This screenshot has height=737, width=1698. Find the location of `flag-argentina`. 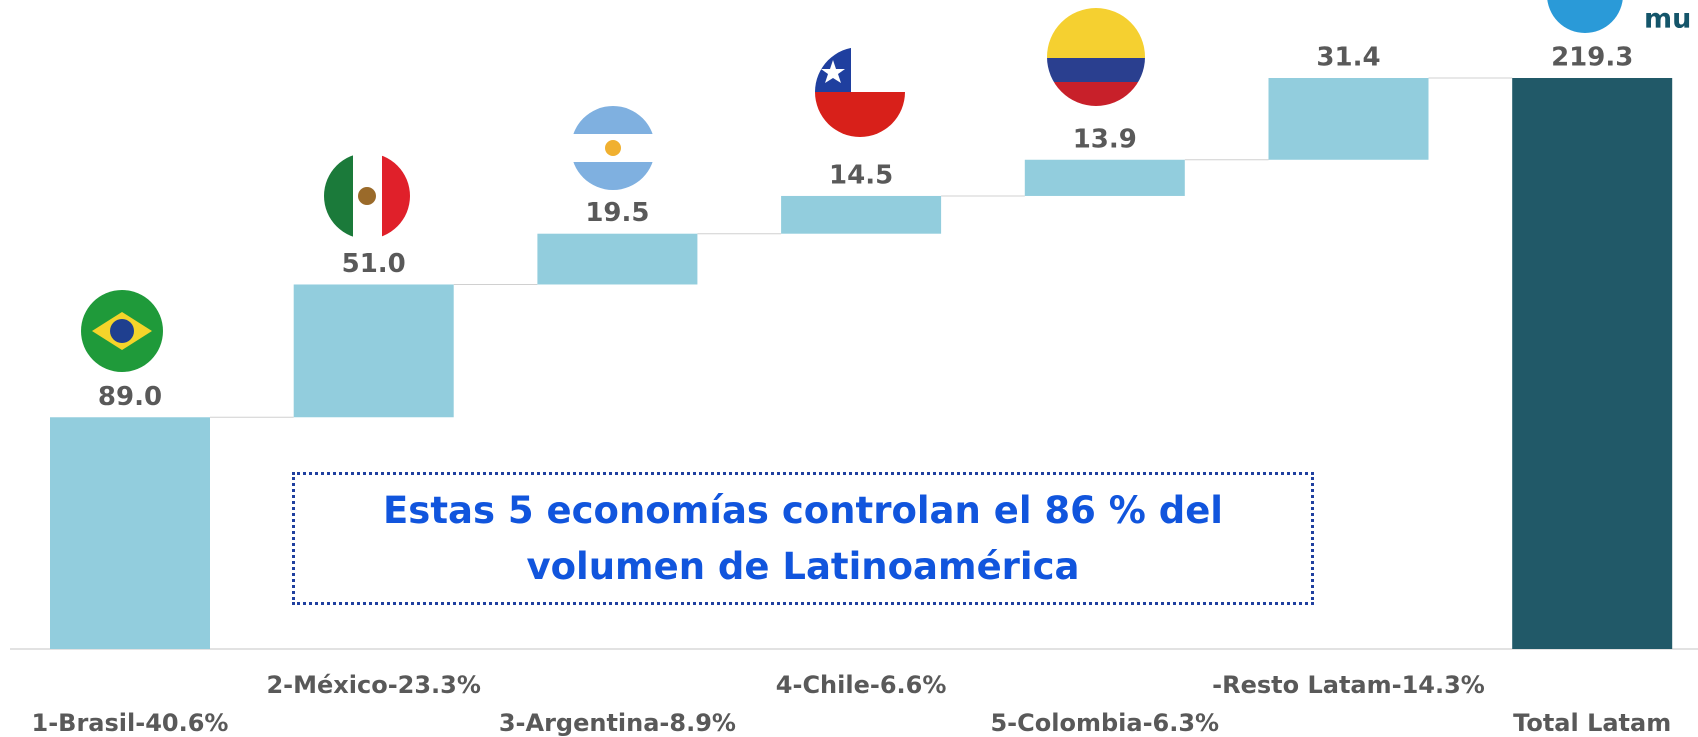

flag-argentina is located at coordinates (613, 148).